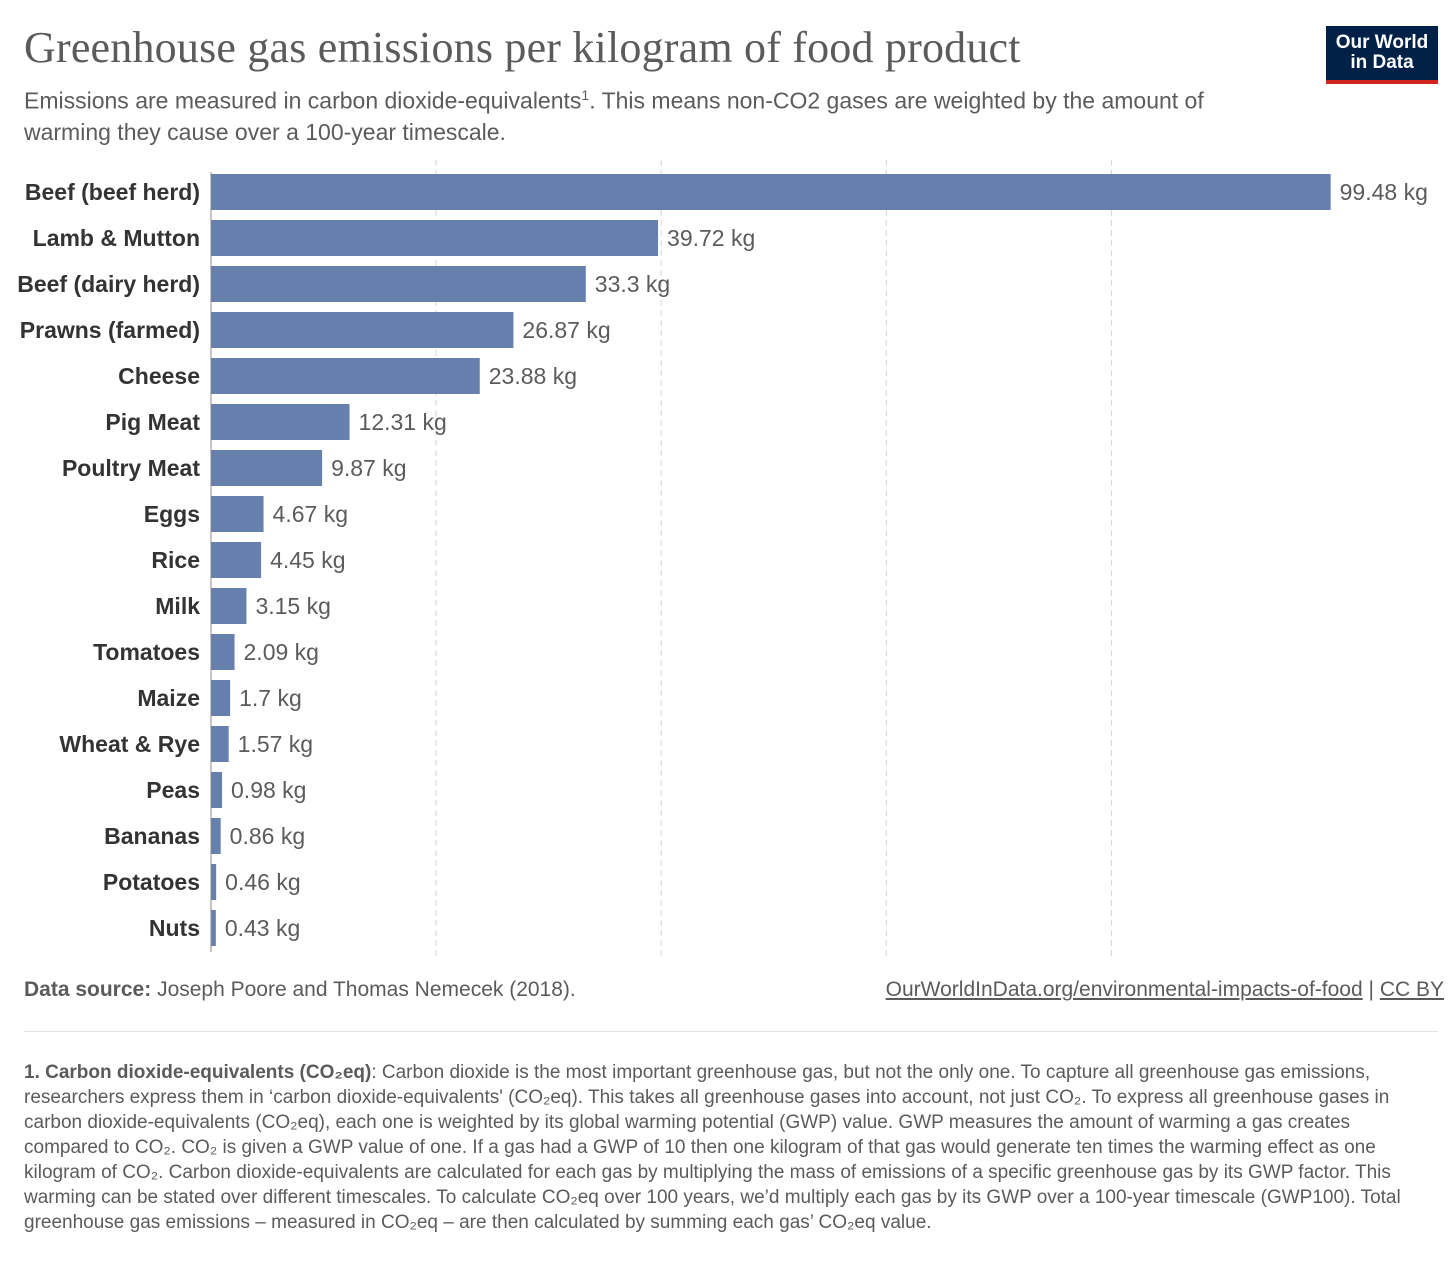  Describe the element at coordinates (110, 330) in the screenshot. I see `category-label-3: Prawns (farmed)` at that location.